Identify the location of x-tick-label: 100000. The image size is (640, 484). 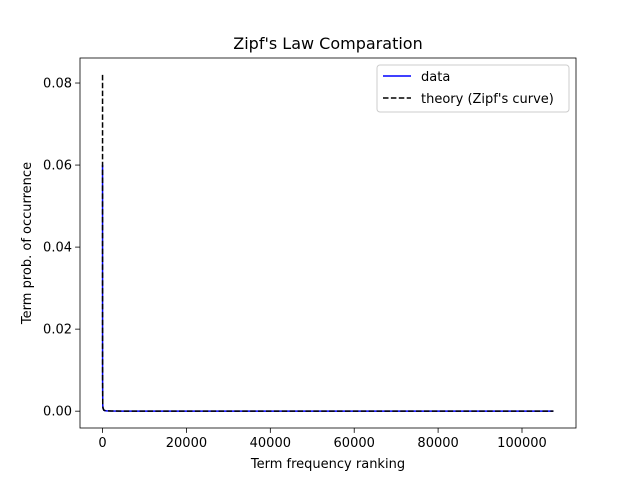
(522, 443).